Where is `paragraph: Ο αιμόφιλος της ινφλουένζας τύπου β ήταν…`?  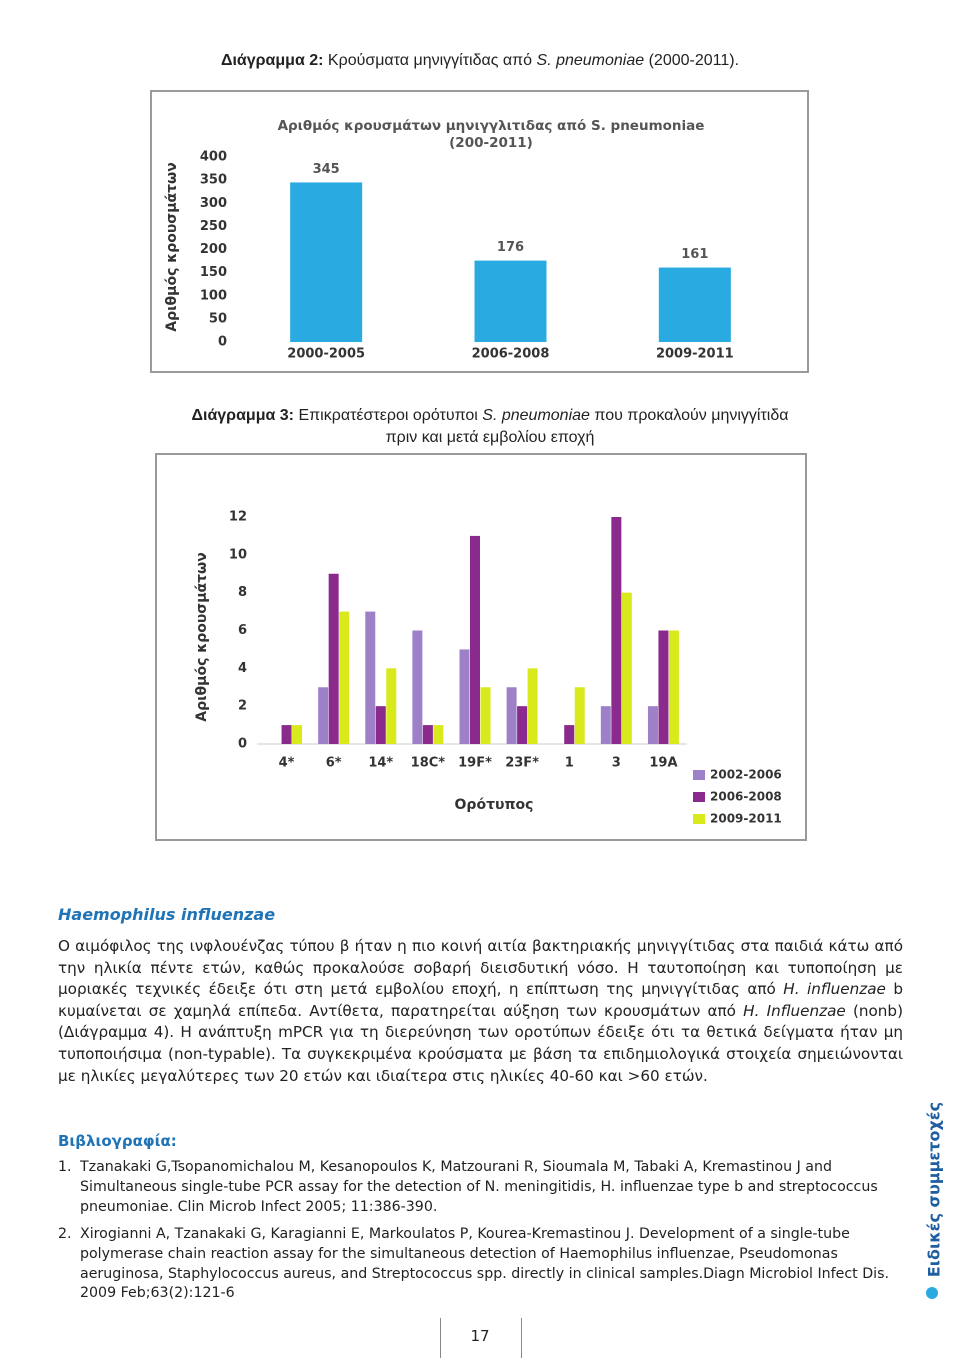 paragraph: Ο αιμόφιλος της ινφλουένζας τύπου β ήταν… is located at coordinates (480, 1011).